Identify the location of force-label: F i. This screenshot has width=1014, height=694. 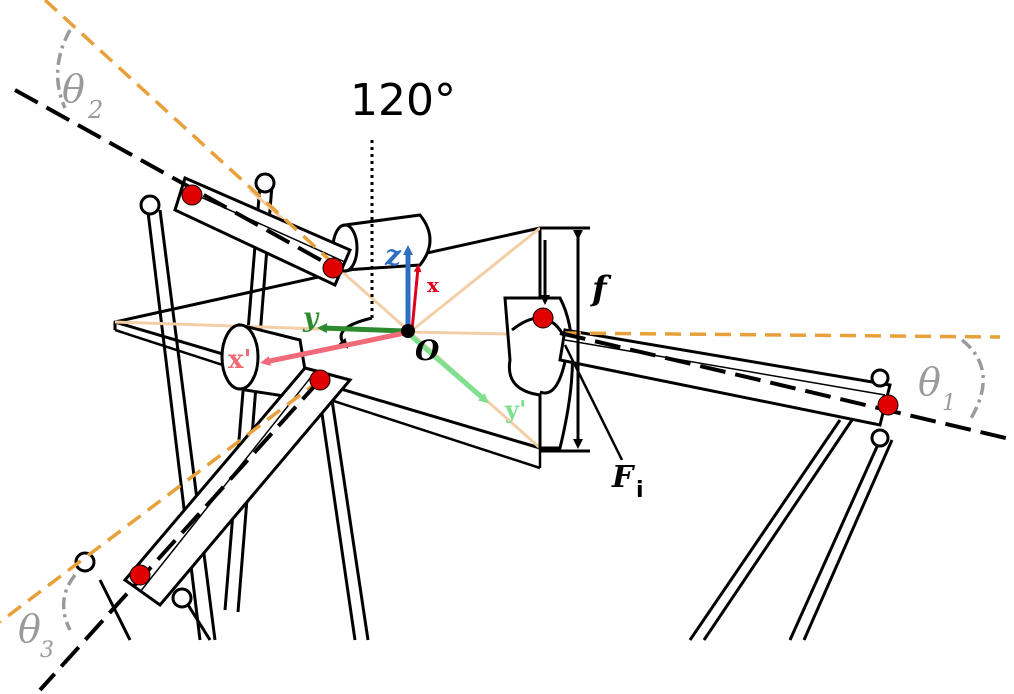
(627, 481).